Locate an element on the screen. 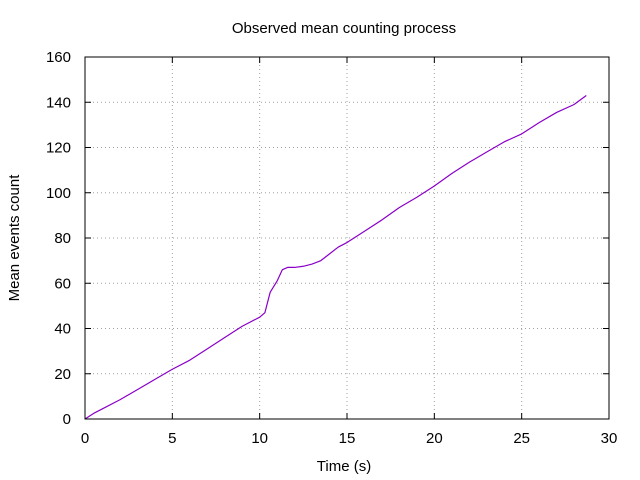 Image resolution: width=640 pixels, height=480 pixels. x-tick-label: 10 is located at coordinates (259, 438).